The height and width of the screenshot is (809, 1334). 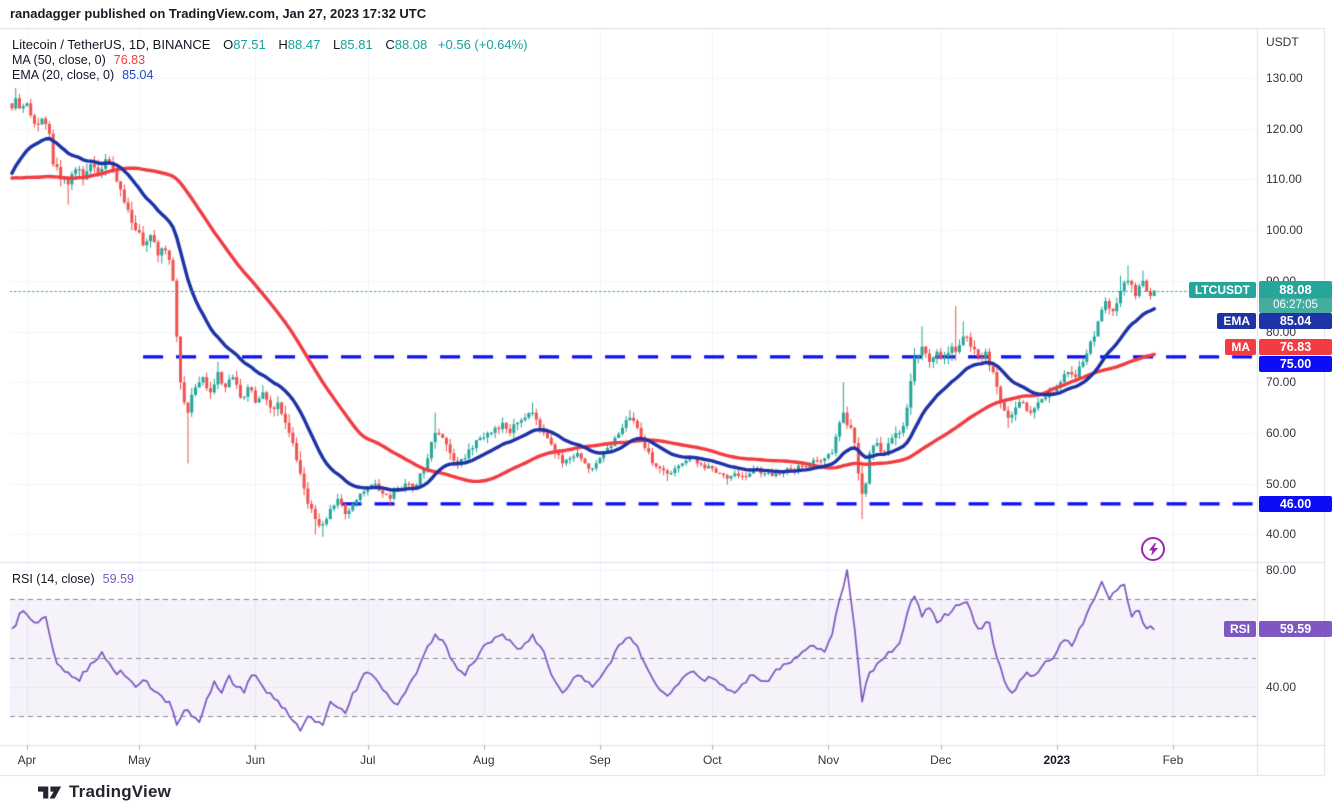 What do you see at coordinates (1284, 230) in the screenshot?
I see `price-tick-label: 100.00` at bounding box center [1284, 230].